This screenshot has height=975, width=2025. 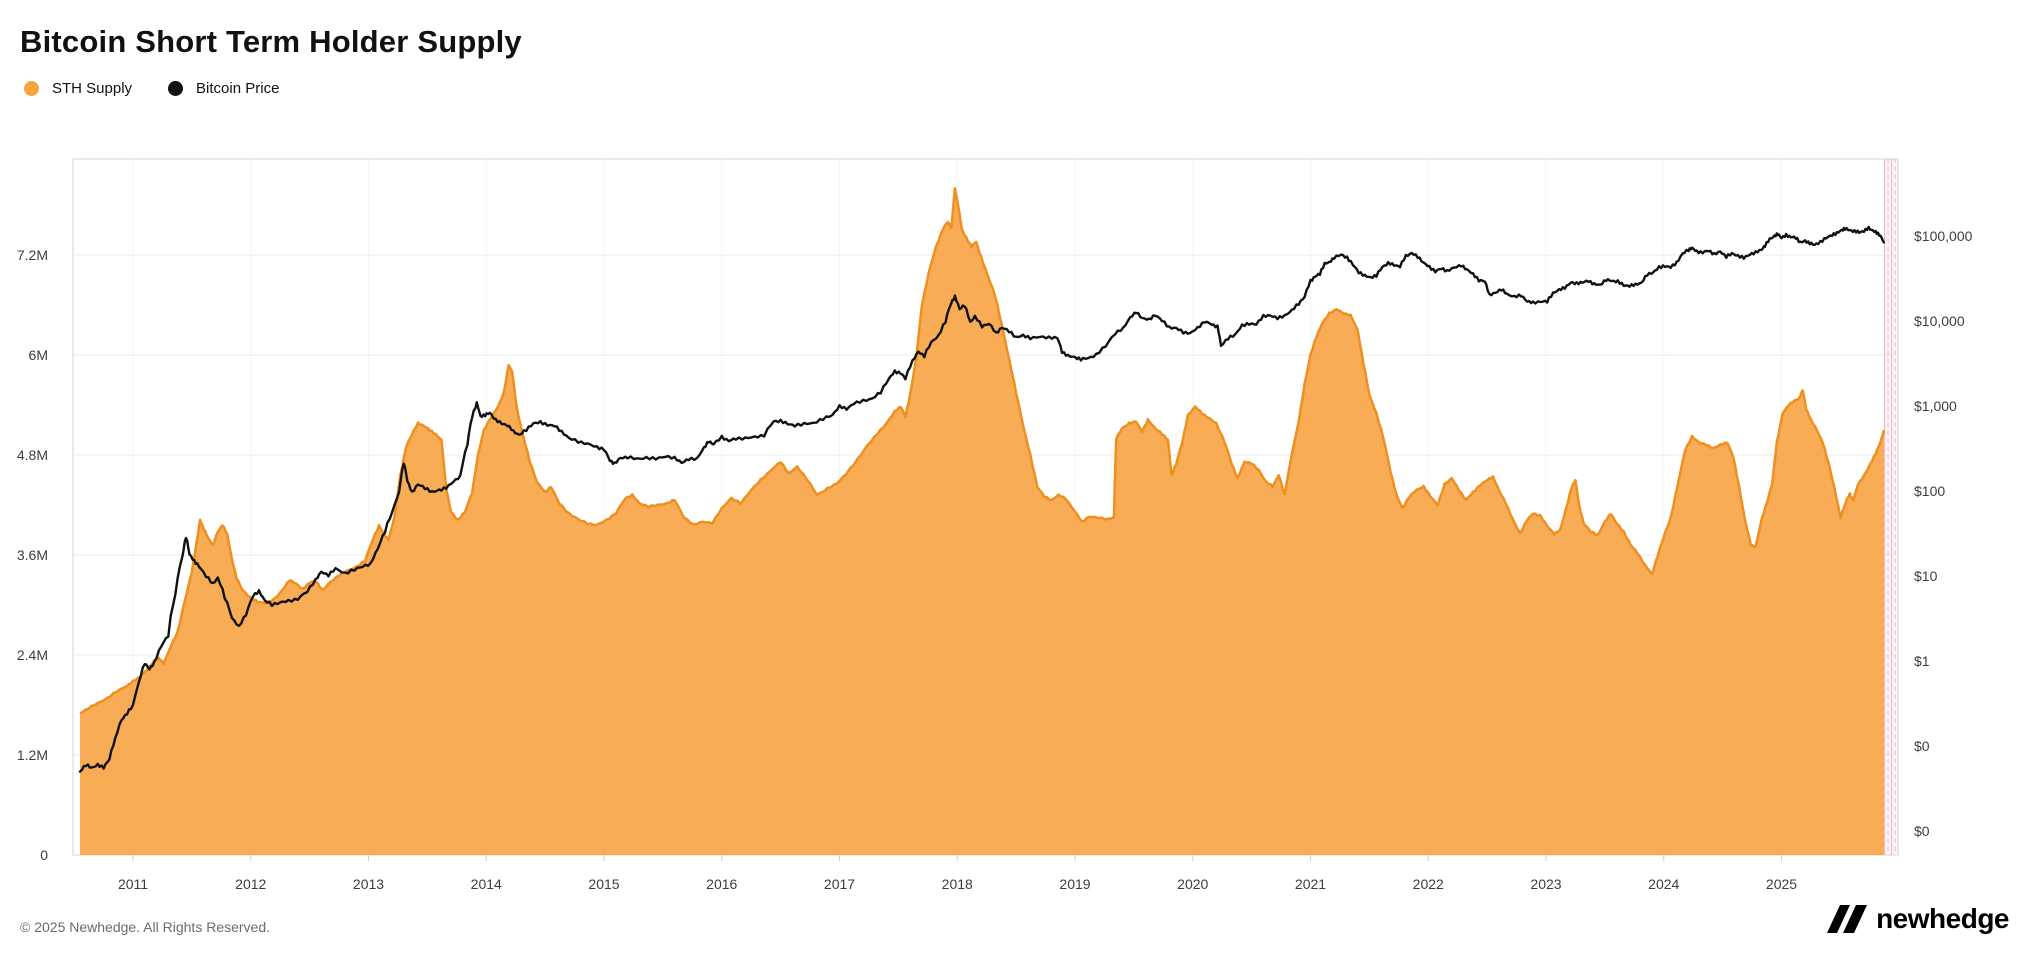 I want to click on newhedge-logo-icon, so click(x=1847, y=919).